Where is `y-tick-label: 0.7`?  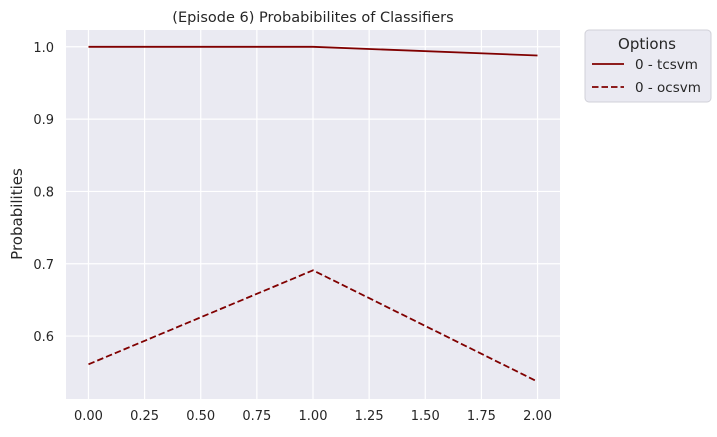
y-tick-label: 0.7 is located at coordinates (43, 265).